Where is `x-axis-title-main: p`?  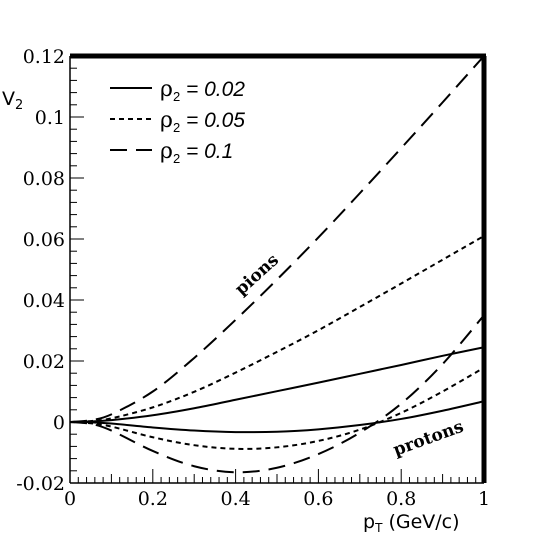
x-axis-title-main: p is located at coordinates (369, 522).